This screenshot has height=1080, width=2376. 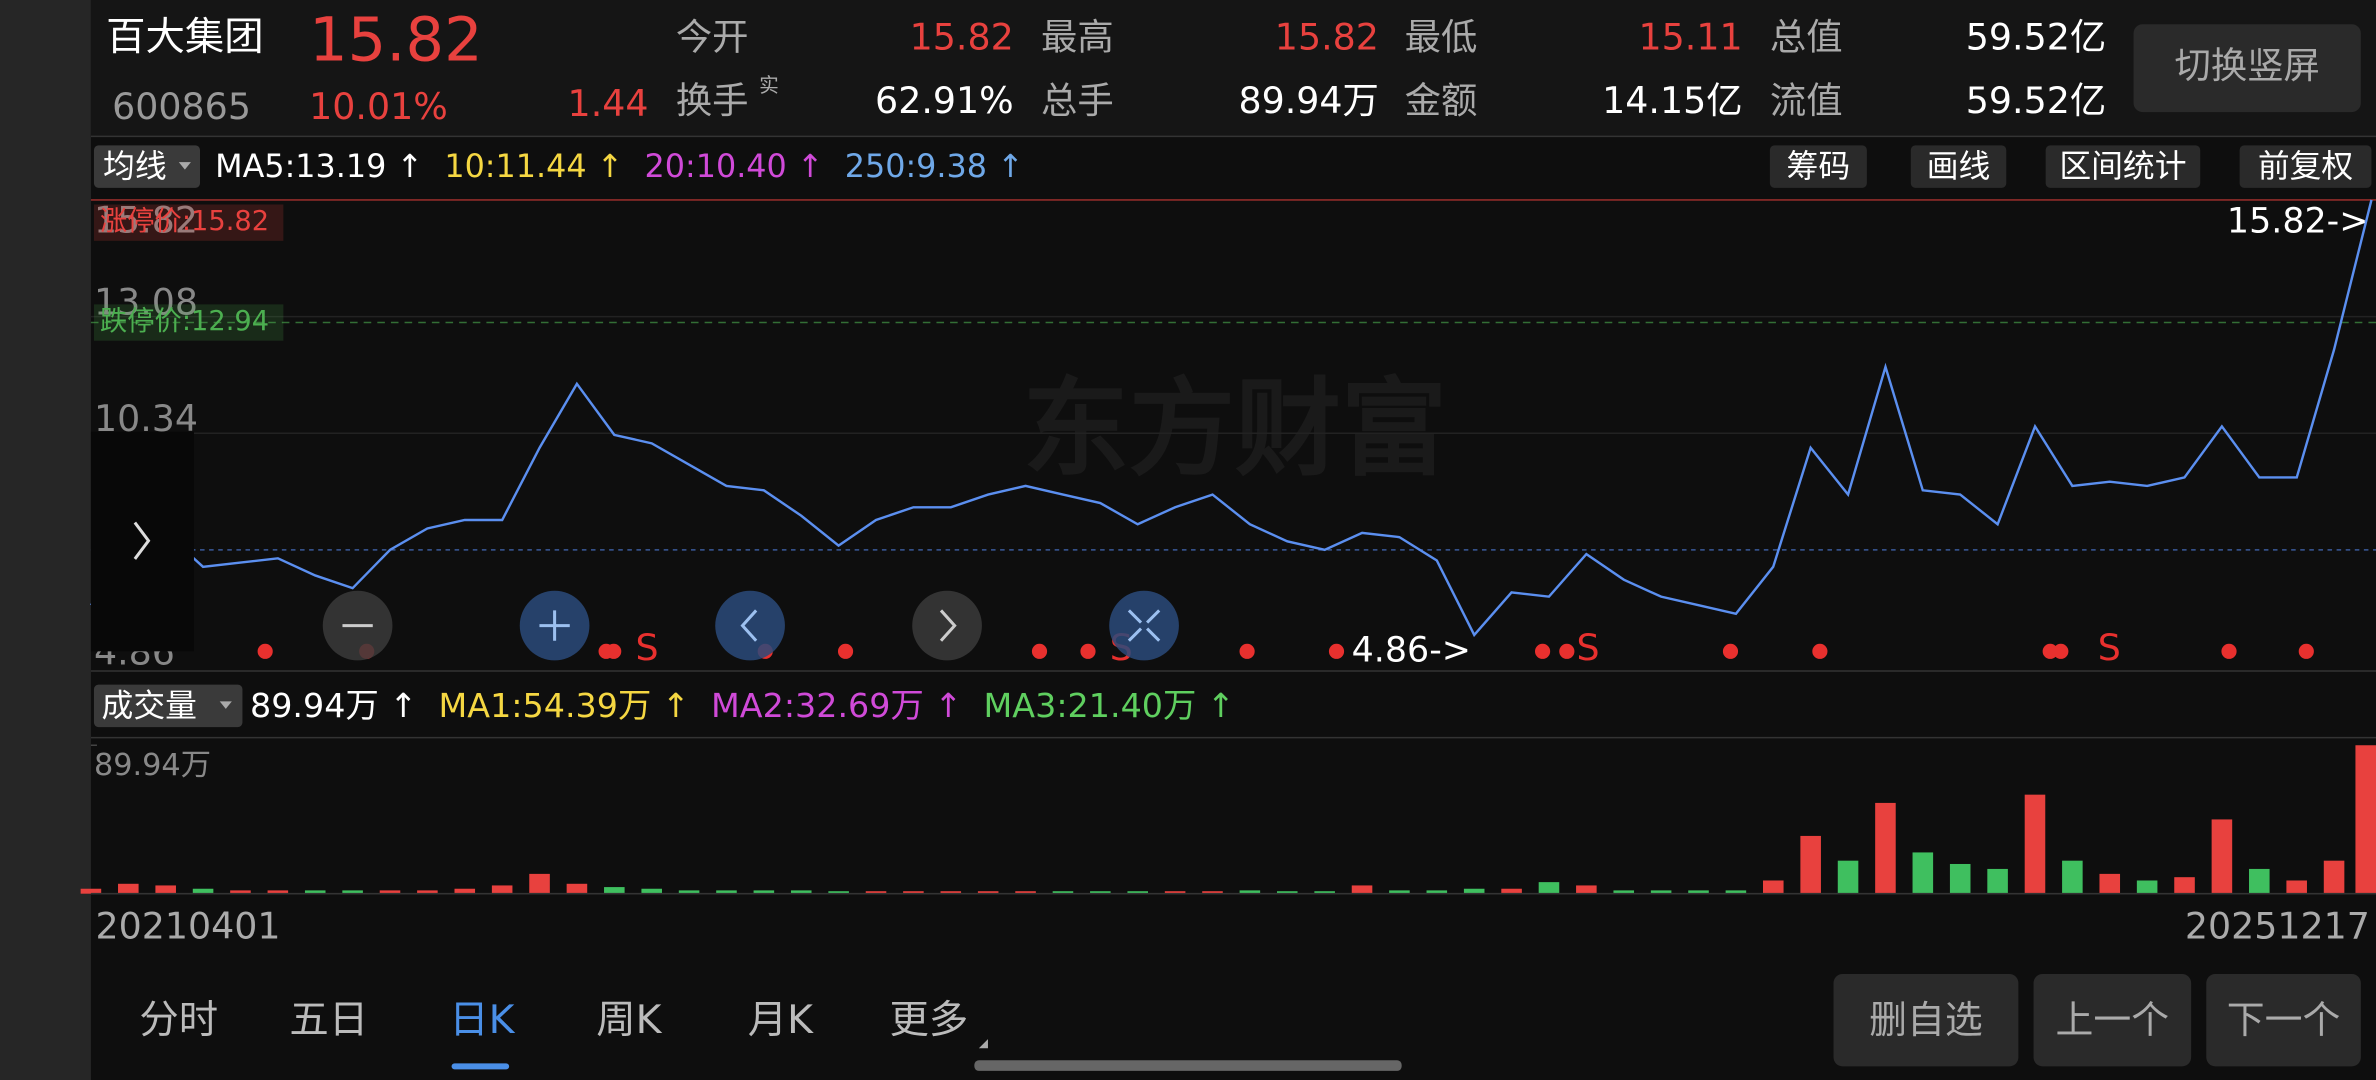 What do you see at coordinates (185, 37) in the screenshot?
I see `stock-name: 百大集团` at bounding box center [185, 37].